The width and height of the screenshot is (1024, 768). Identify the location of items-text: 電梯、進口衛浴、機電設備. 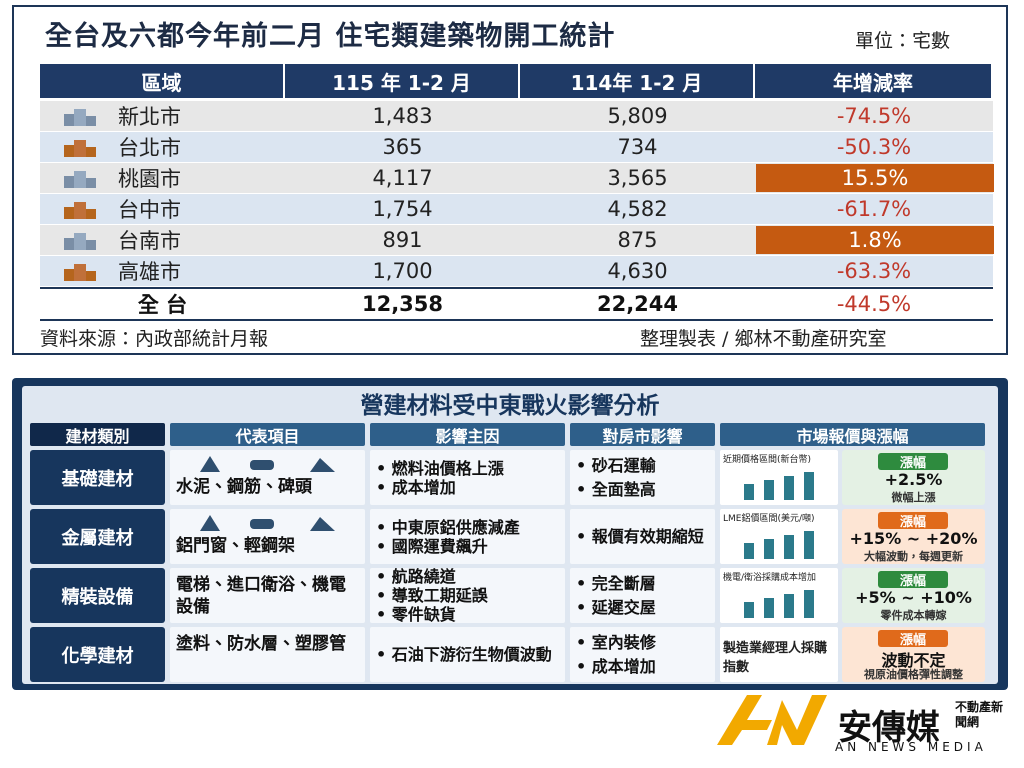
(261, 596).